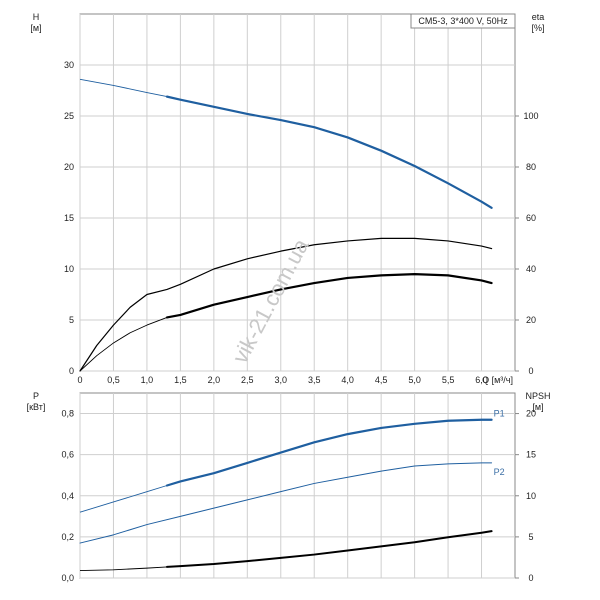 This screenshot has width=600, height=600. Describe the element at coordinates (36, 17) in the screenshot. I see `y-left-axis-name: H` at that location.